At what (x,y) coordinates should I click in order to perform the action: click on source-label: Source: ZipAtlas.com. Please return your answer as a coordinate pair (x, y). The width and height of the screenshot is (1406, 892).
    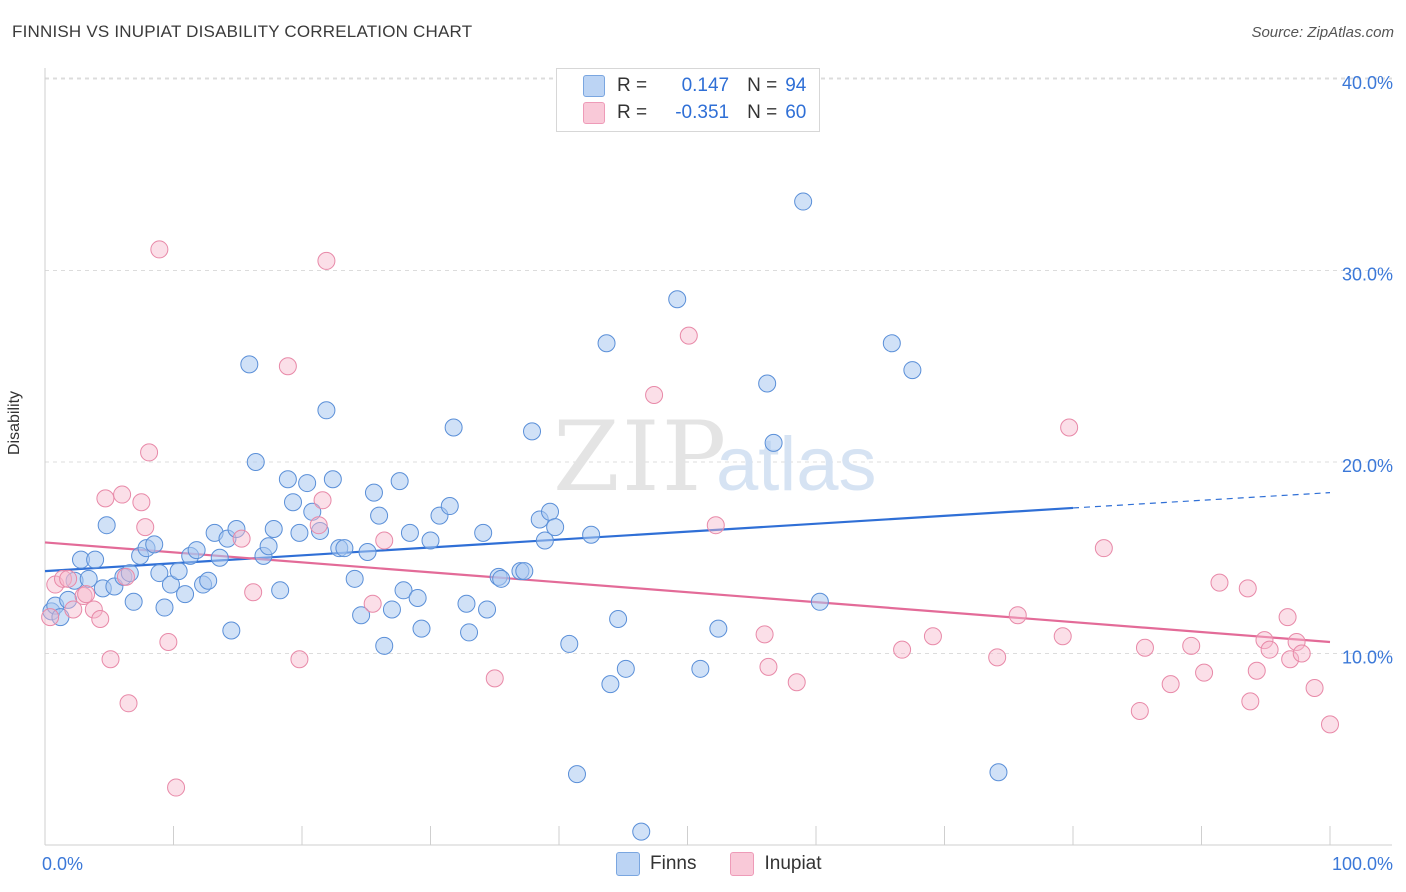
    Looking at the image, I should click on (1322, 32).